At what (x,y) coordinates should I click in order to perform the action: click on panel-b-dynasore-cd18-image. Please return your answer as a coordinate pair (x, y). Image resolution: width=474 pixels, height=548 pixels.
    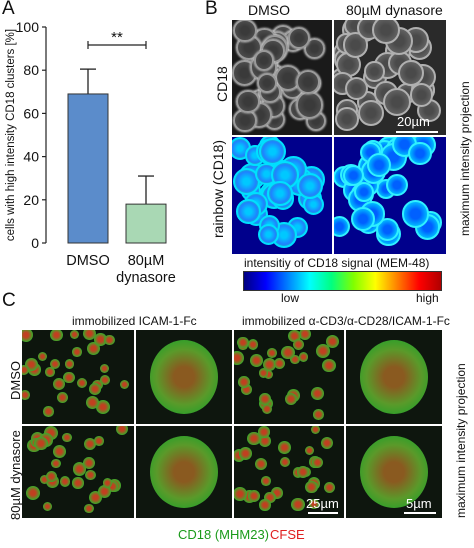
    Looking at the image, I should click on (390, 77).